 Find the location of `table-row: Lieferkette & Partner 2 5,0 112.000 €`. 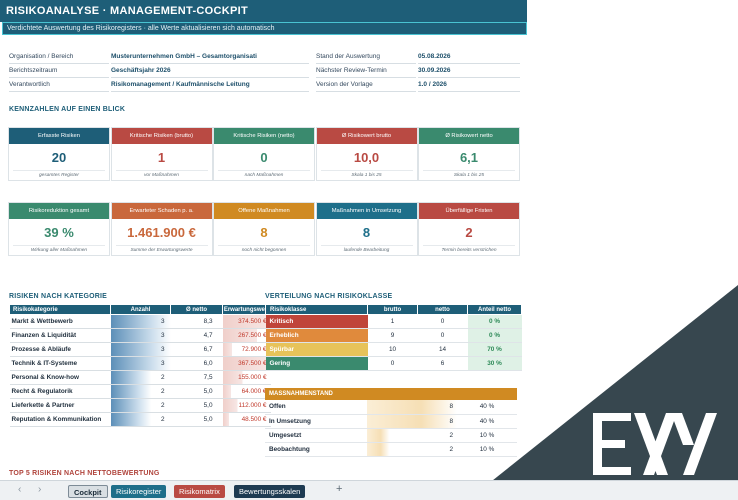

table-row: Lieferkette & Partner 2 5,0 112.000 € is located at coordinates (140, 405).